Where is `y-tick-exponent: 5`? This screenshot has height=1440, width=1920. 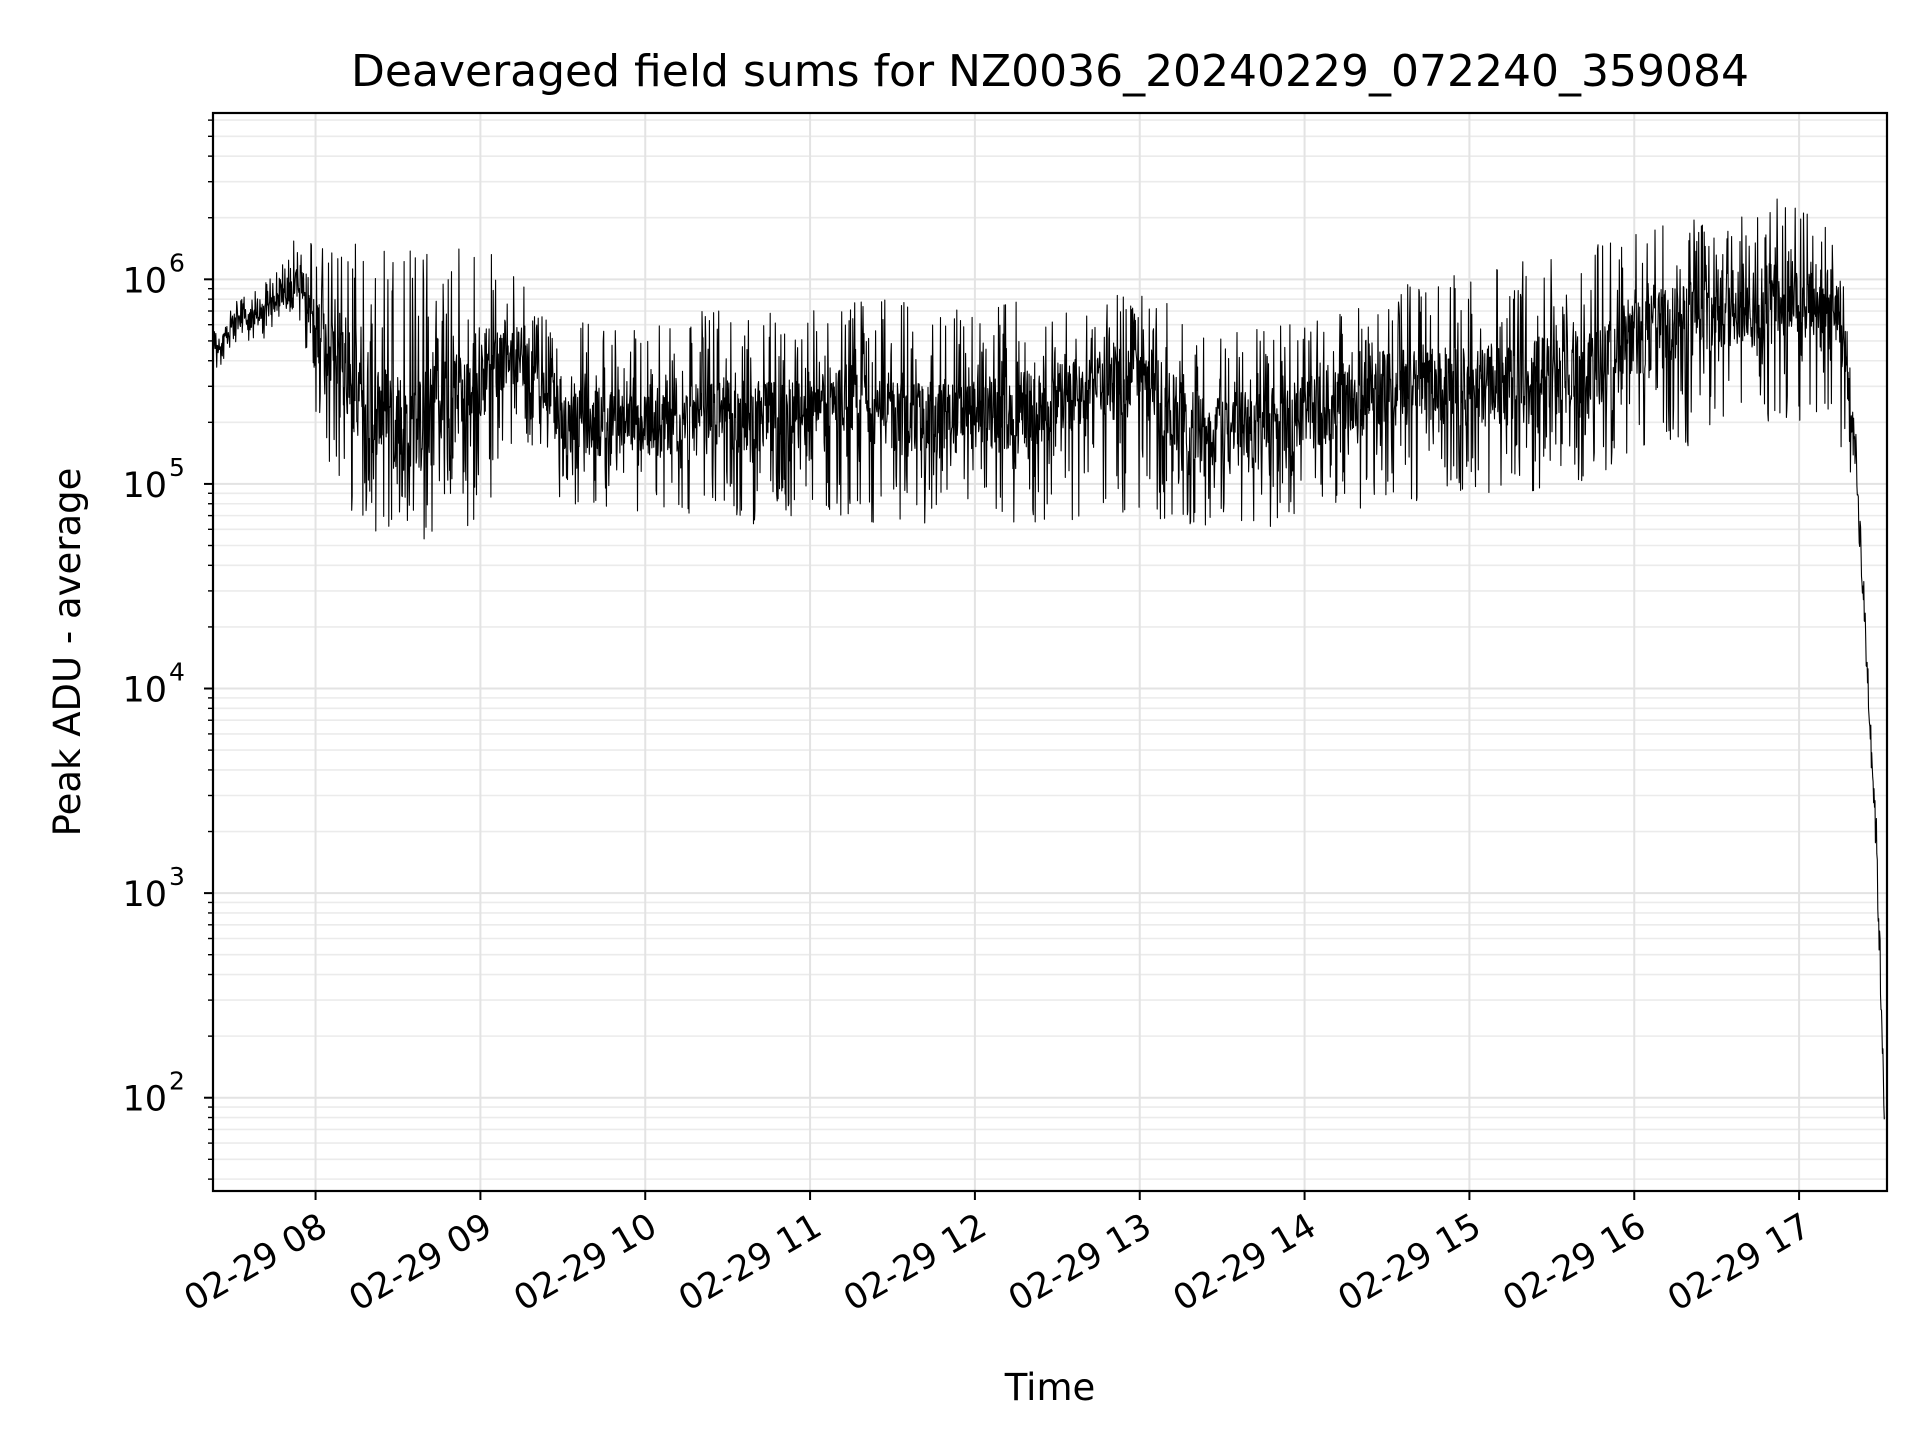
y-tick-exponent: 5 is located at coordinates (177, 467).